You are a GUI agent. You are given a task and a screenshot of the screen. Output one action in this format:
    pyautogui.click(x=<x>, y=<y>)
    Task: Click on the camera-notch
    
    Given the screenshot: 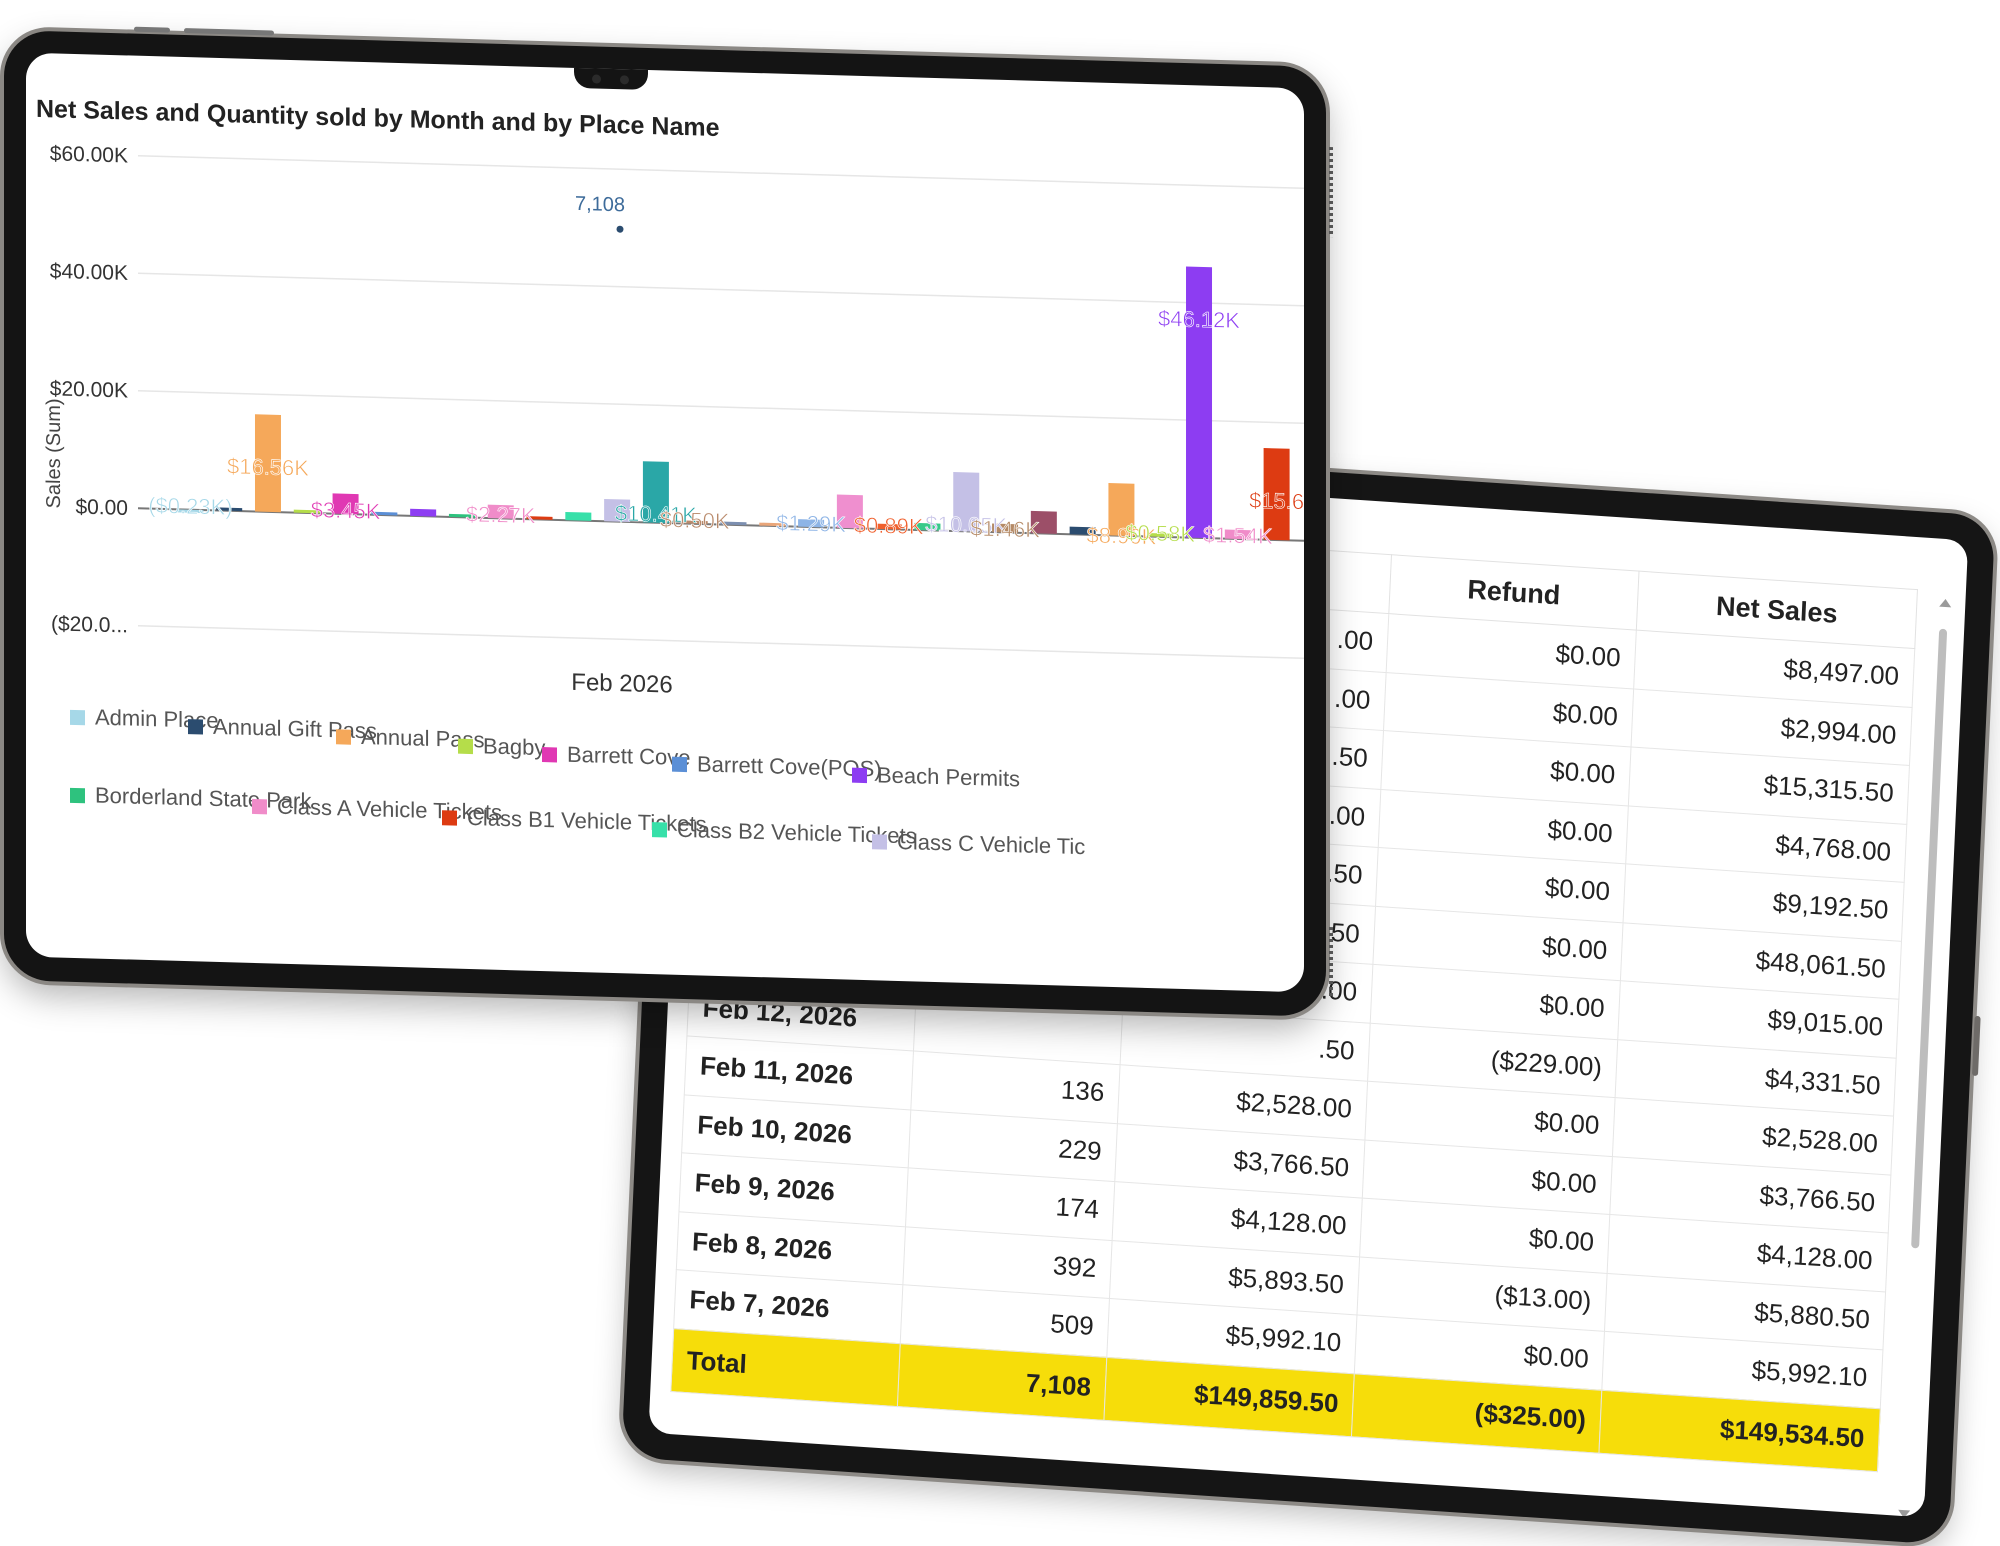 What is the action you would take?
    pyautogui.click(x=611, y=78)
    